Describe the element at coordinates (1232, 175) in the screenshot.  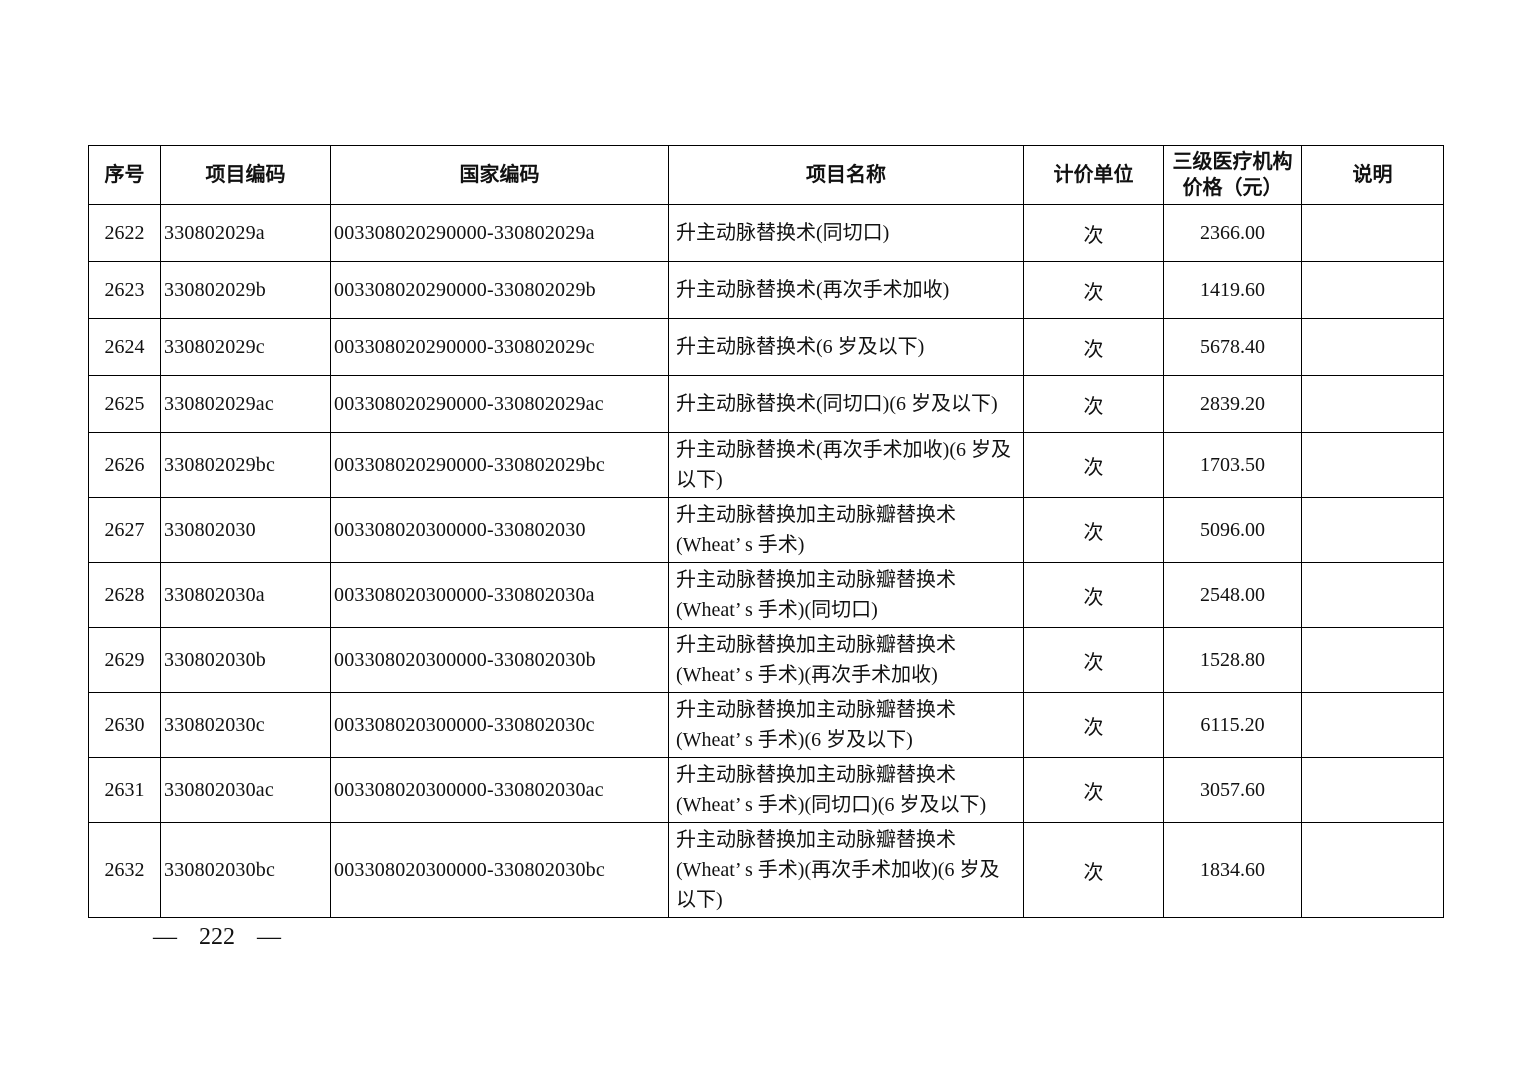
I see `col-header-price: 三级医疗机构 价格（元）` at that location.